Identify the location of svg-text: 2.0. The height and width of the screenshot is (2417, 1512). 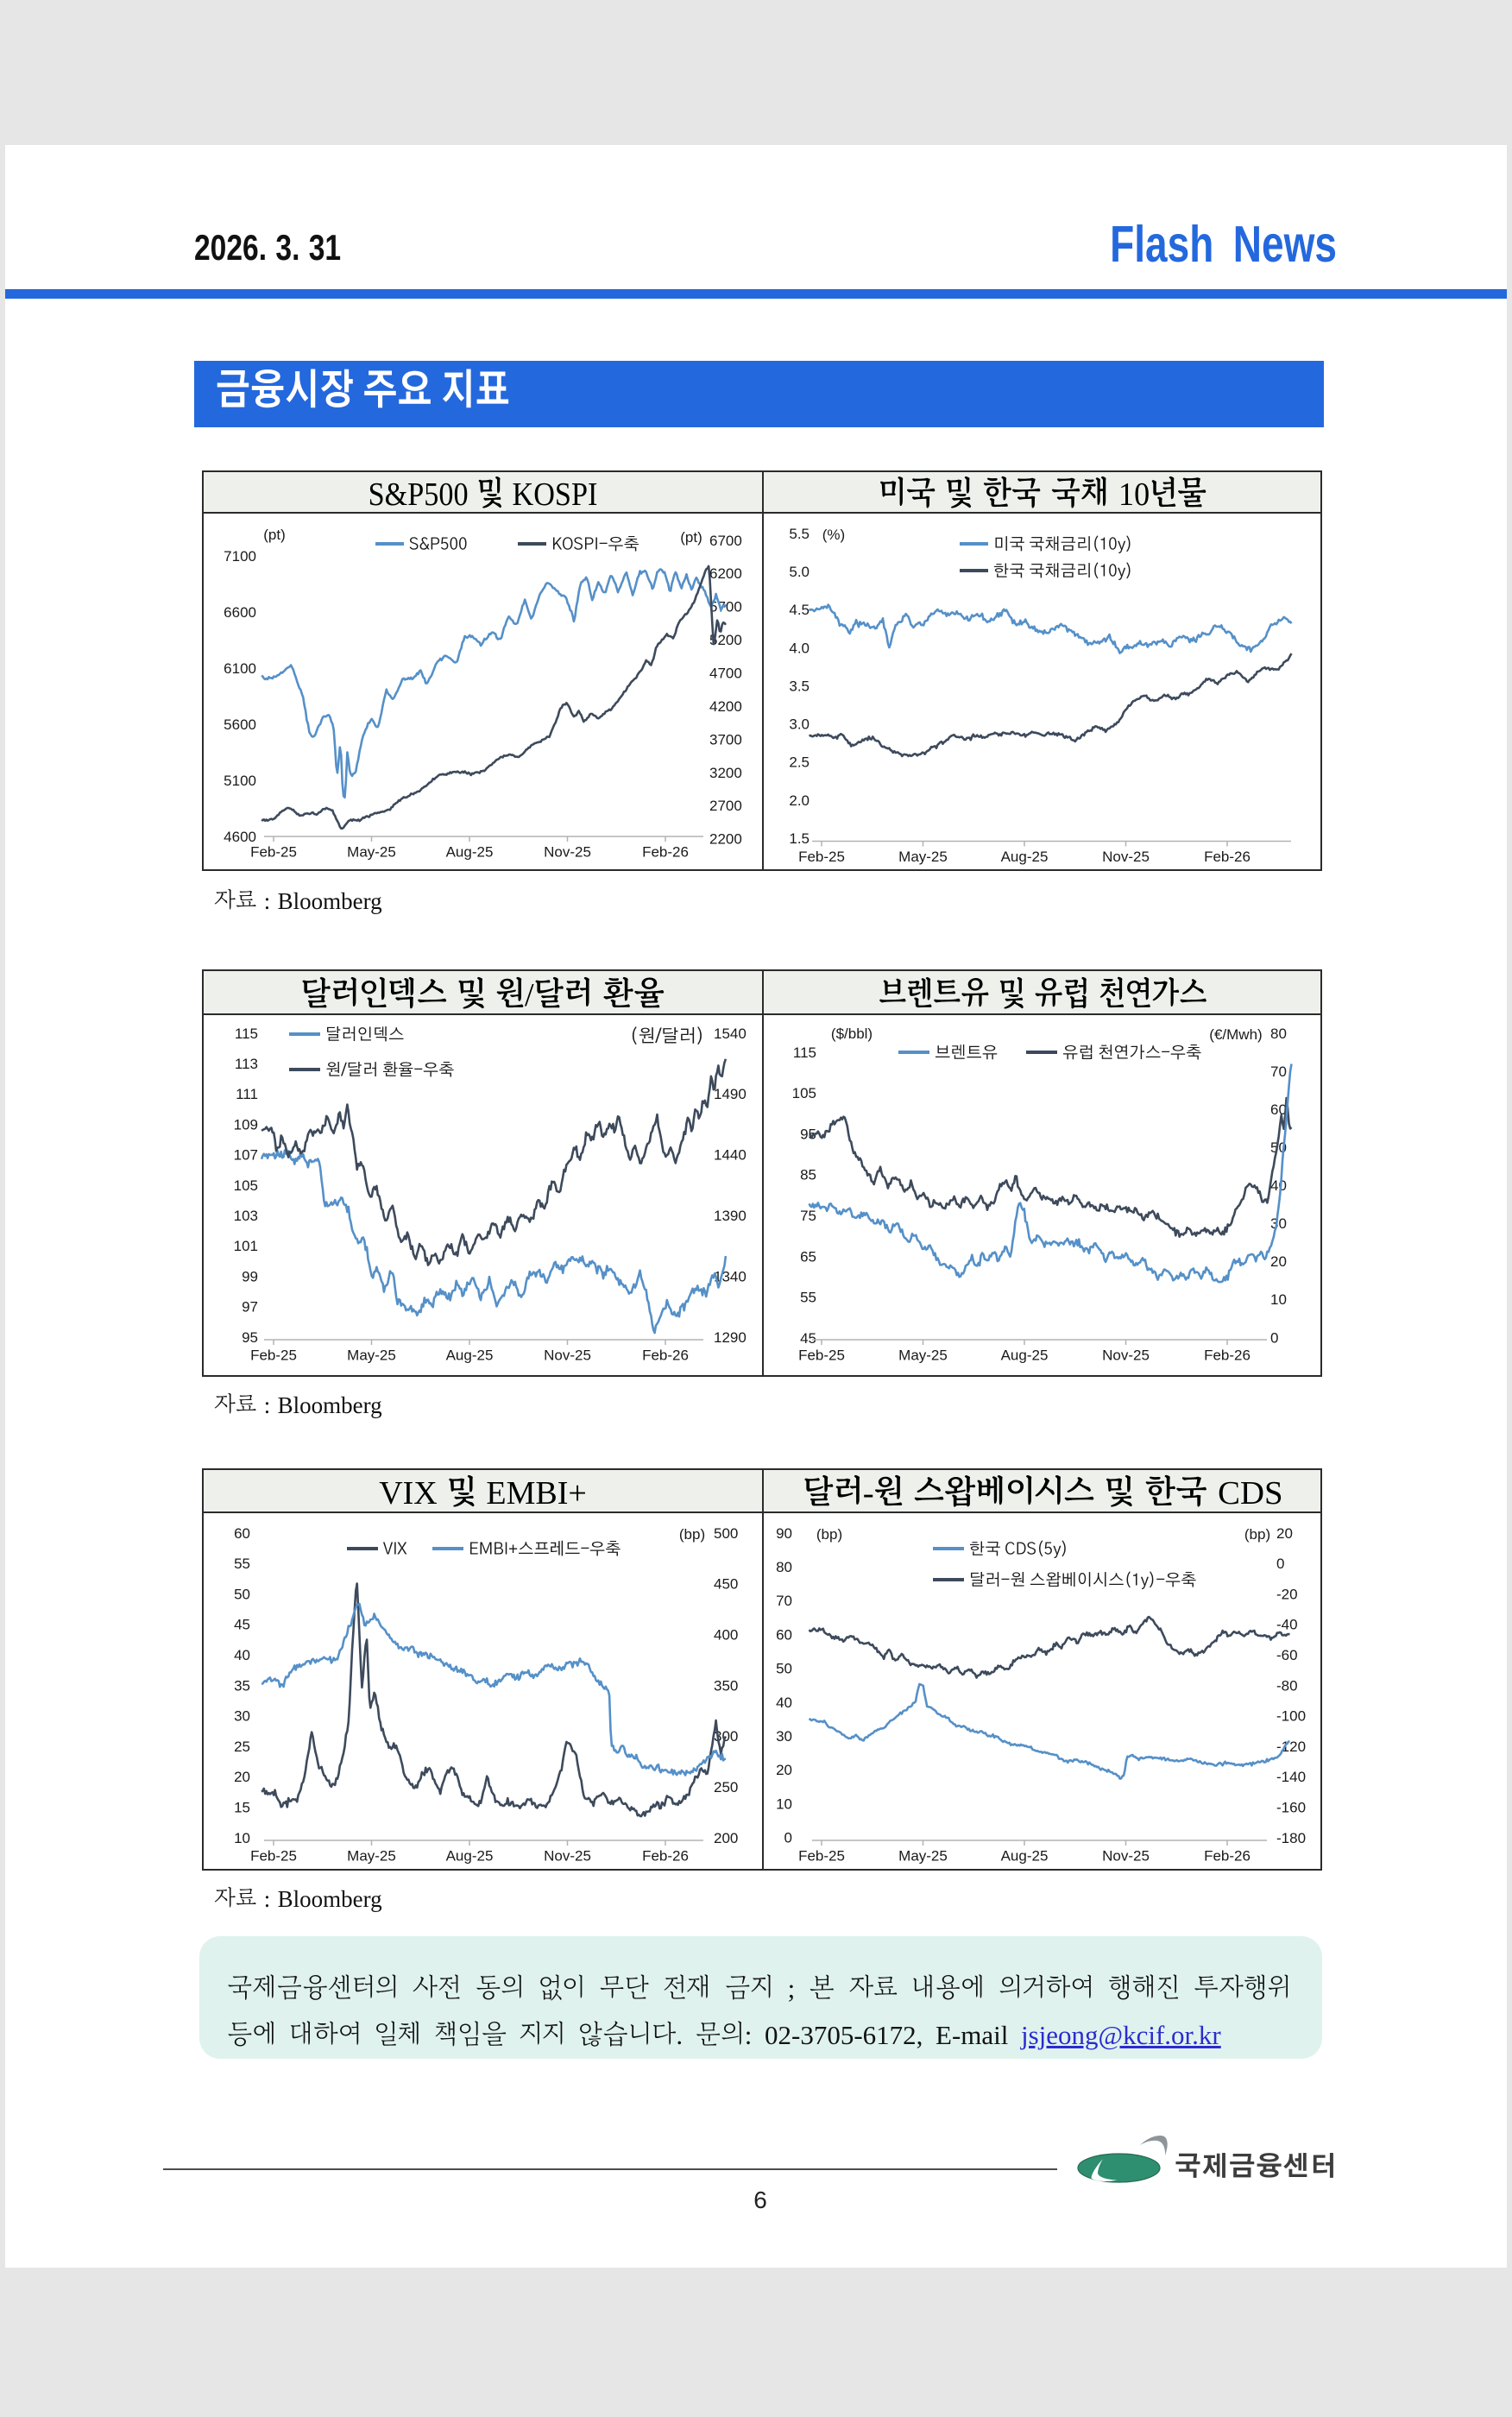
(800, 800).